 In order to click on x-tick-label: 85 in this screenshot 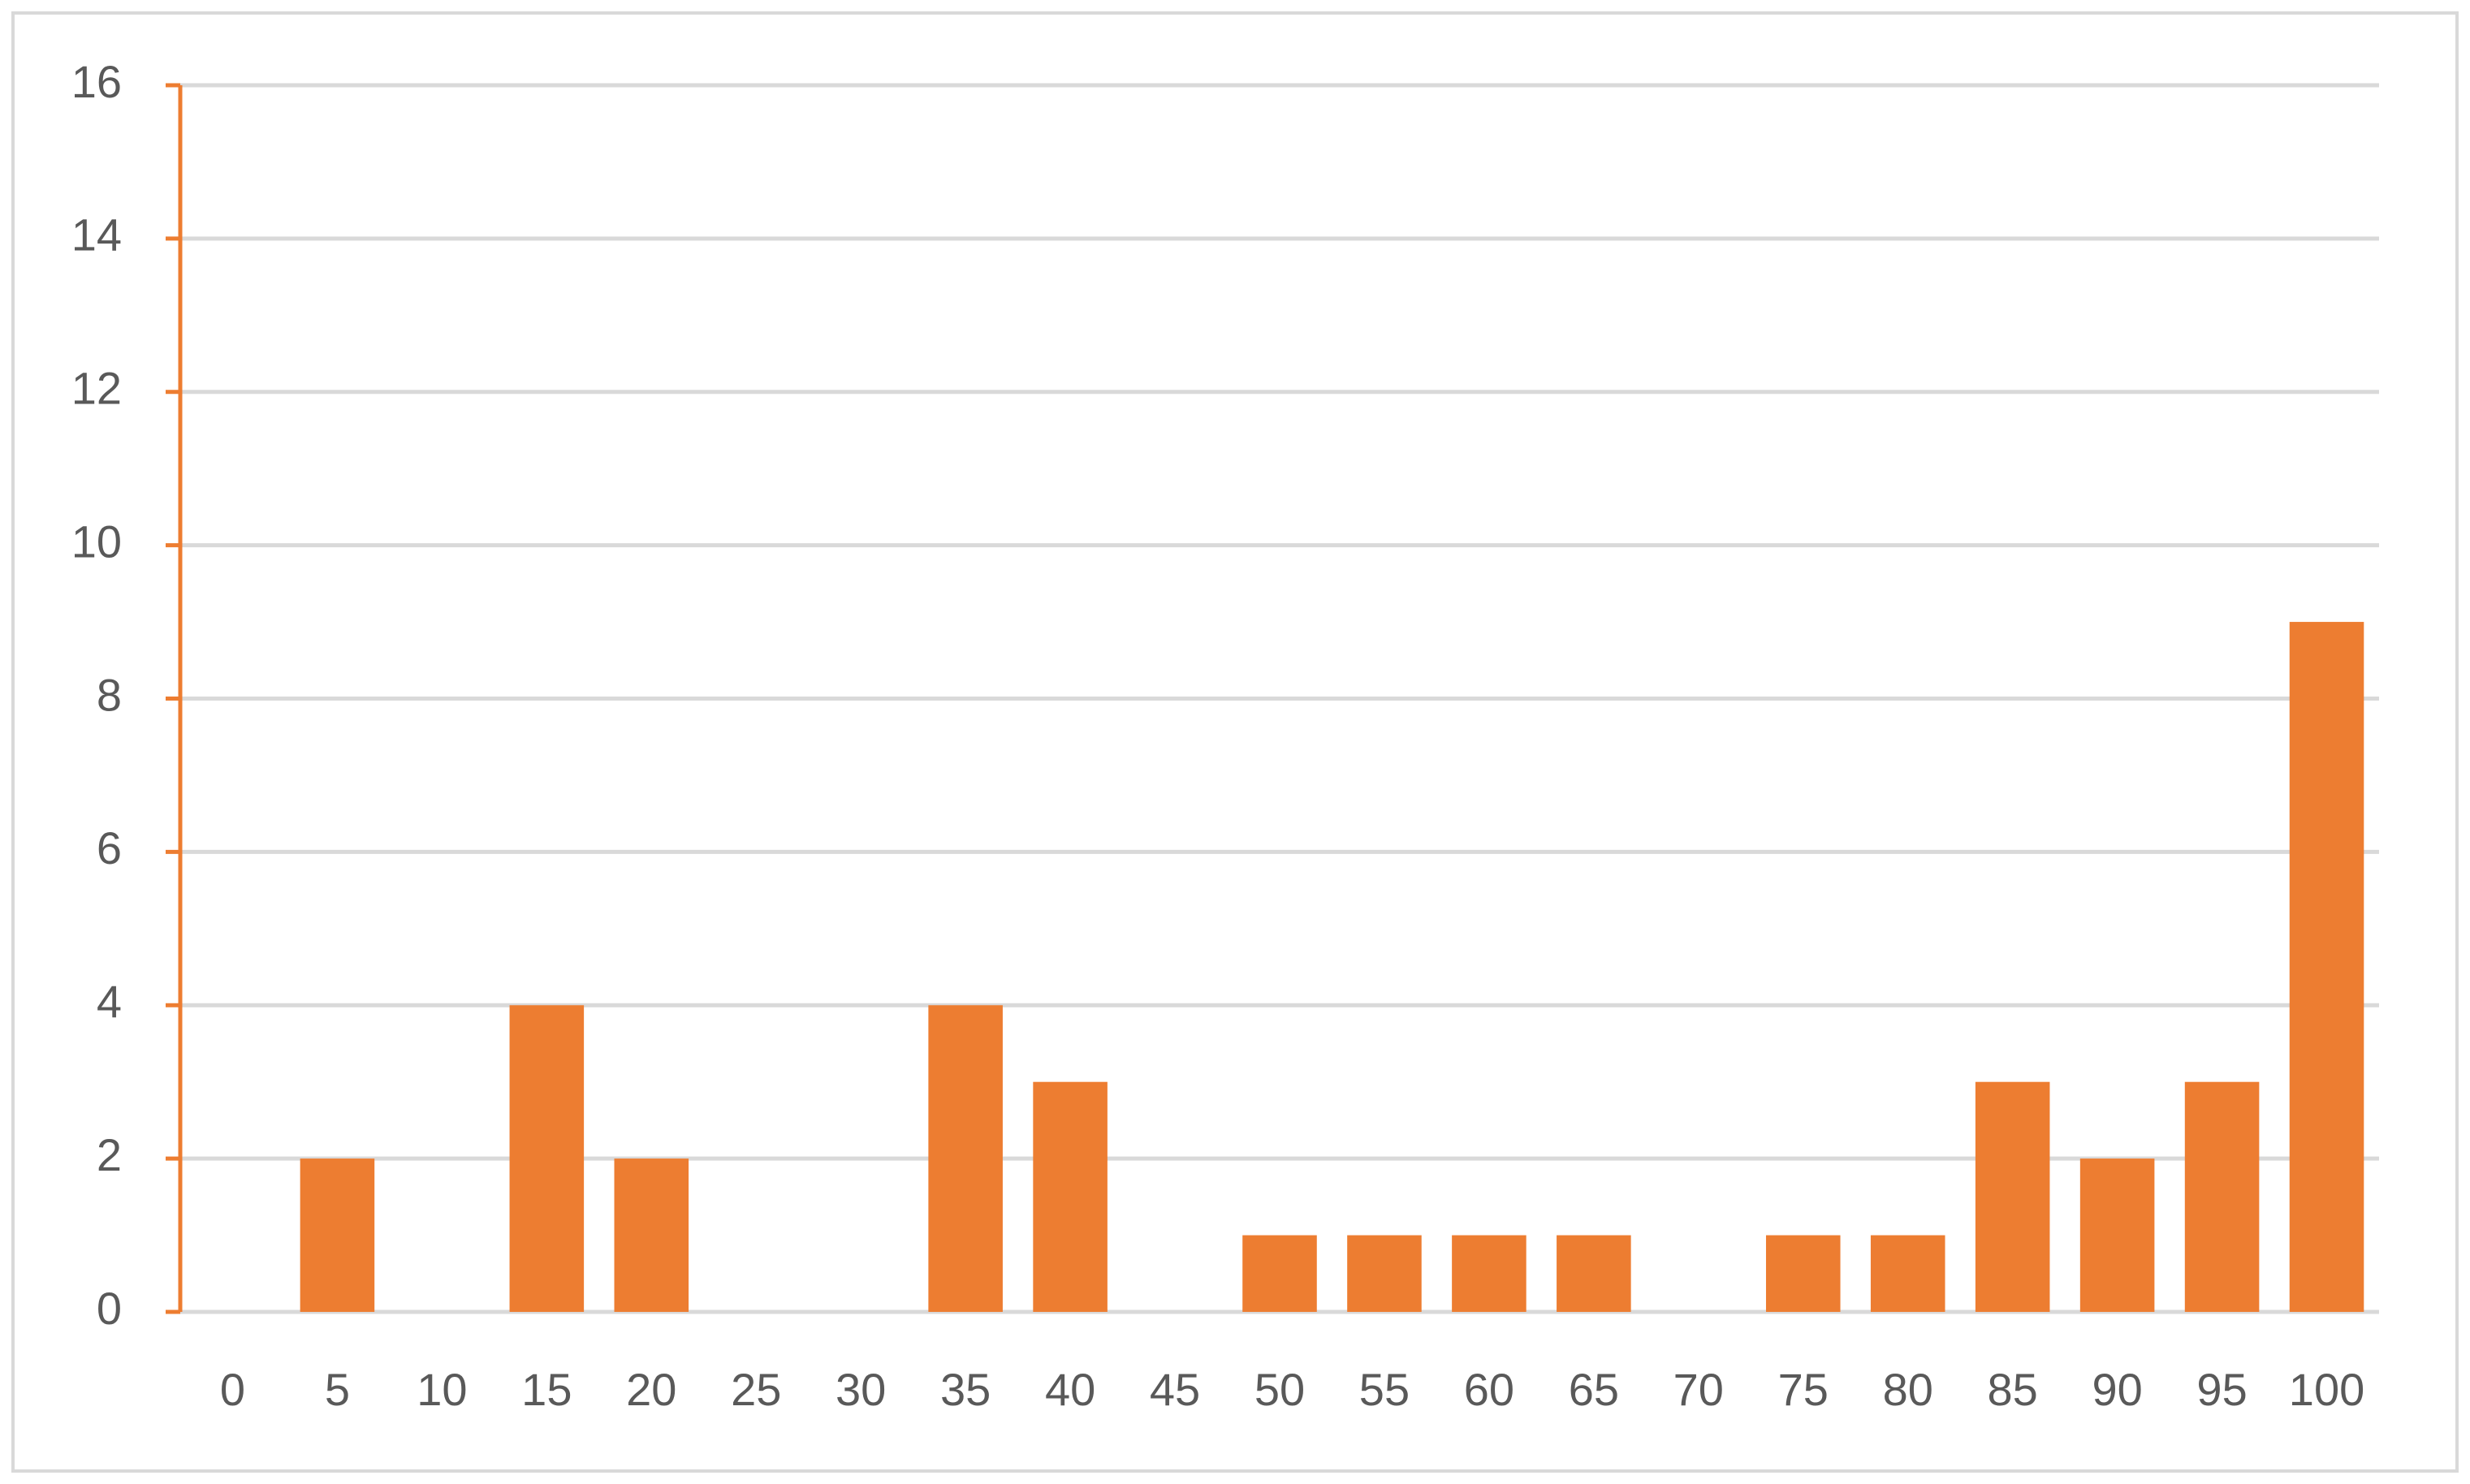, I will do `click(2013, 1389)`.